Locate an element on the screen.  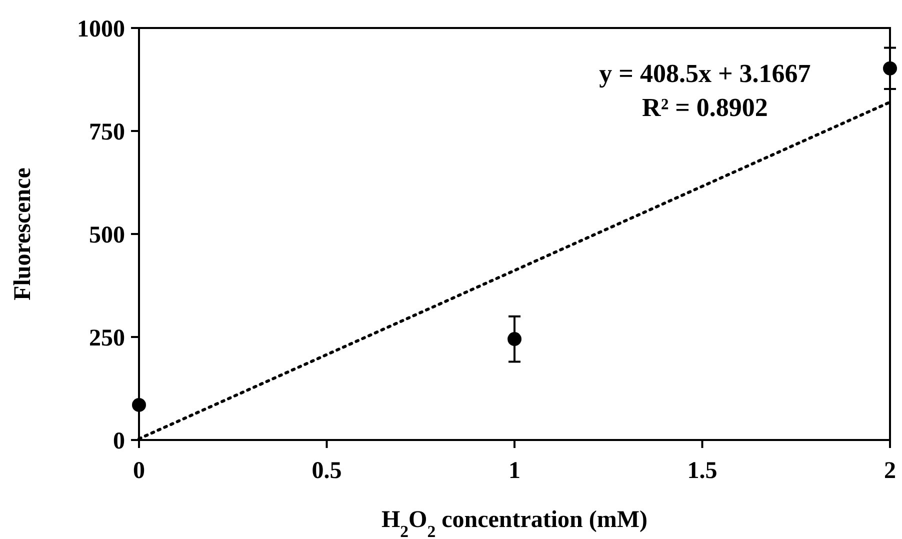
y-tick-label: 1000 is located at coordinates (101, 29).